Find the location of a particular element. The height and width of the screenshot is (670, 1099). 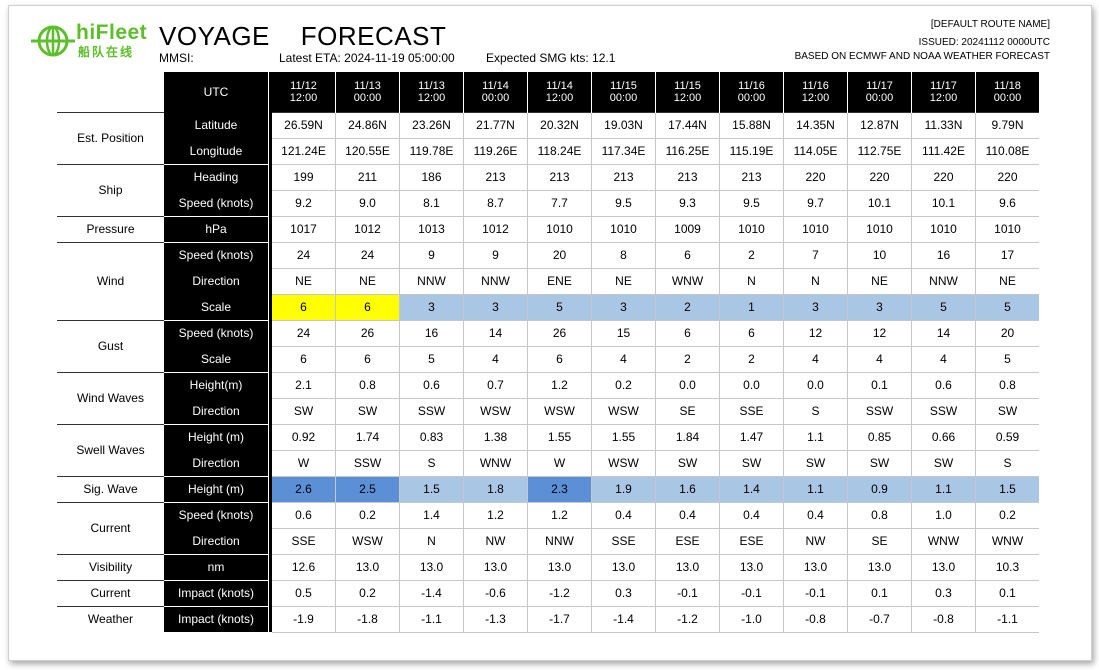

table-cell: 1009 is located at coordinates (687, 229).